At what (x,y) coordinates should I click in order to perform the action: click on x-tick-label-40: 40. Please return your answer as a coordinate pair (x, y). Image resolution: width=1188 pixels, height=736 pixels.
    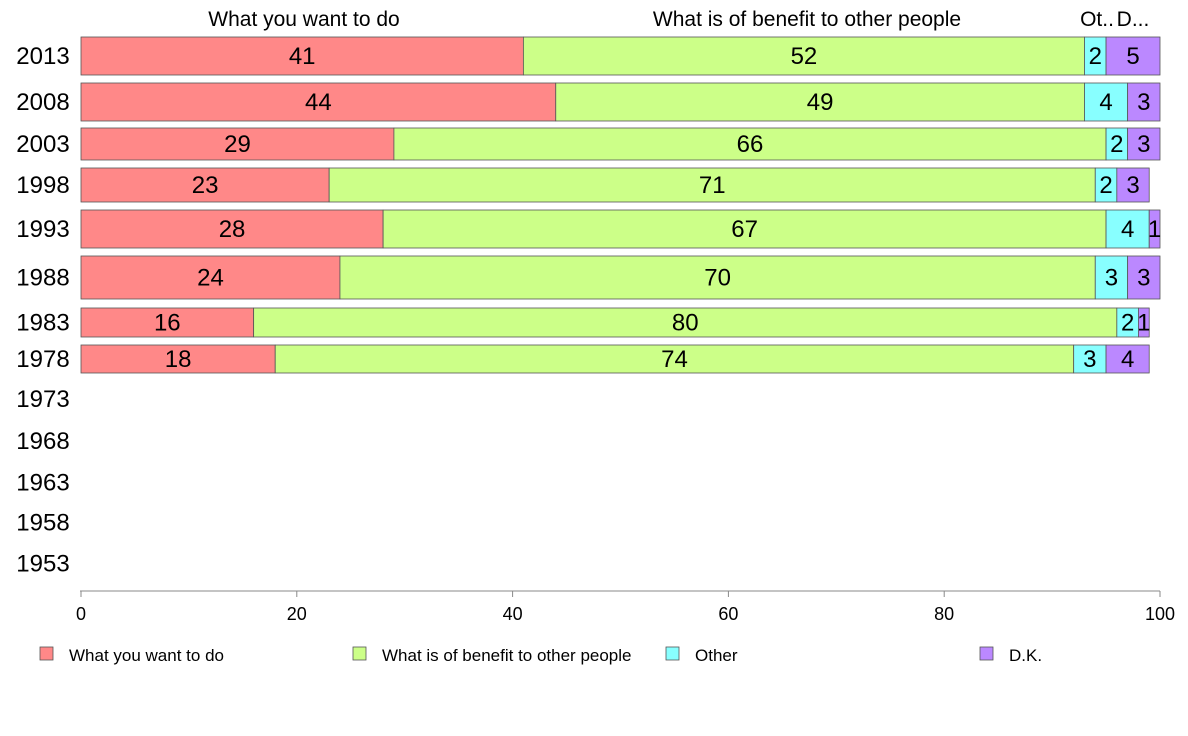
    Looking at the image, I should click on (513, 614).